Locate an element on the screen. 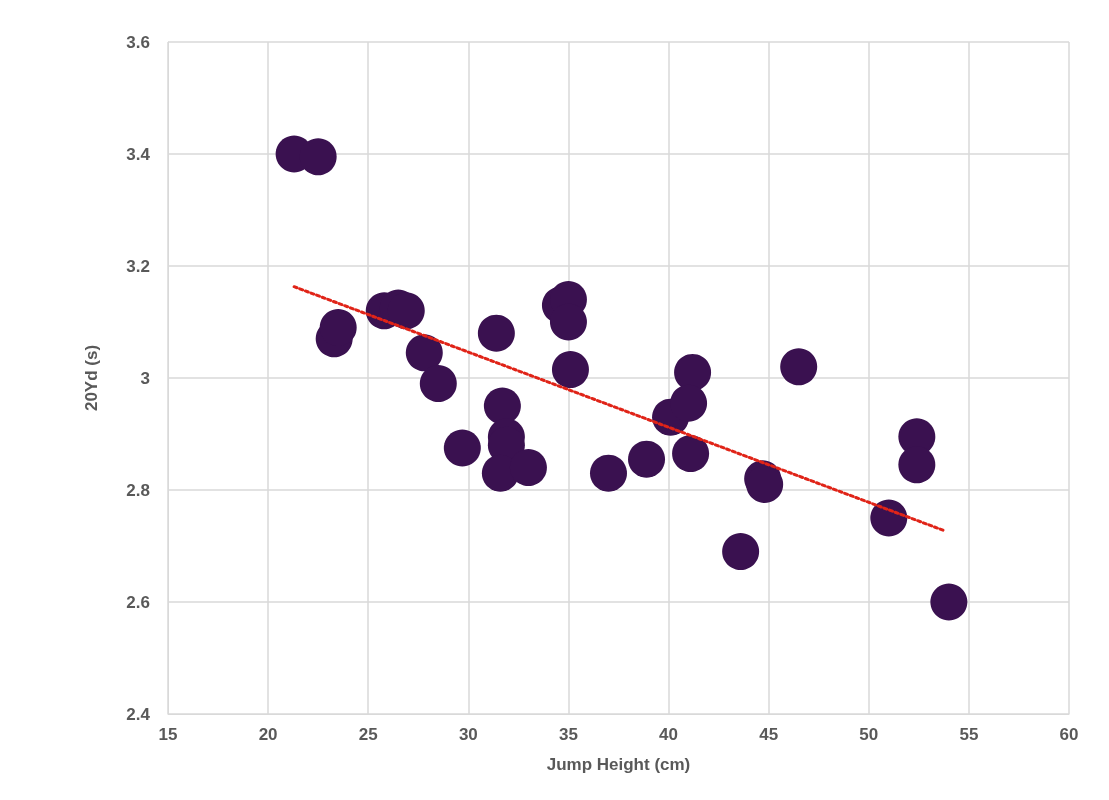 This screenshot has height=800, width=1109. x-tick-label: 30 is located at coordinates (468, 734).